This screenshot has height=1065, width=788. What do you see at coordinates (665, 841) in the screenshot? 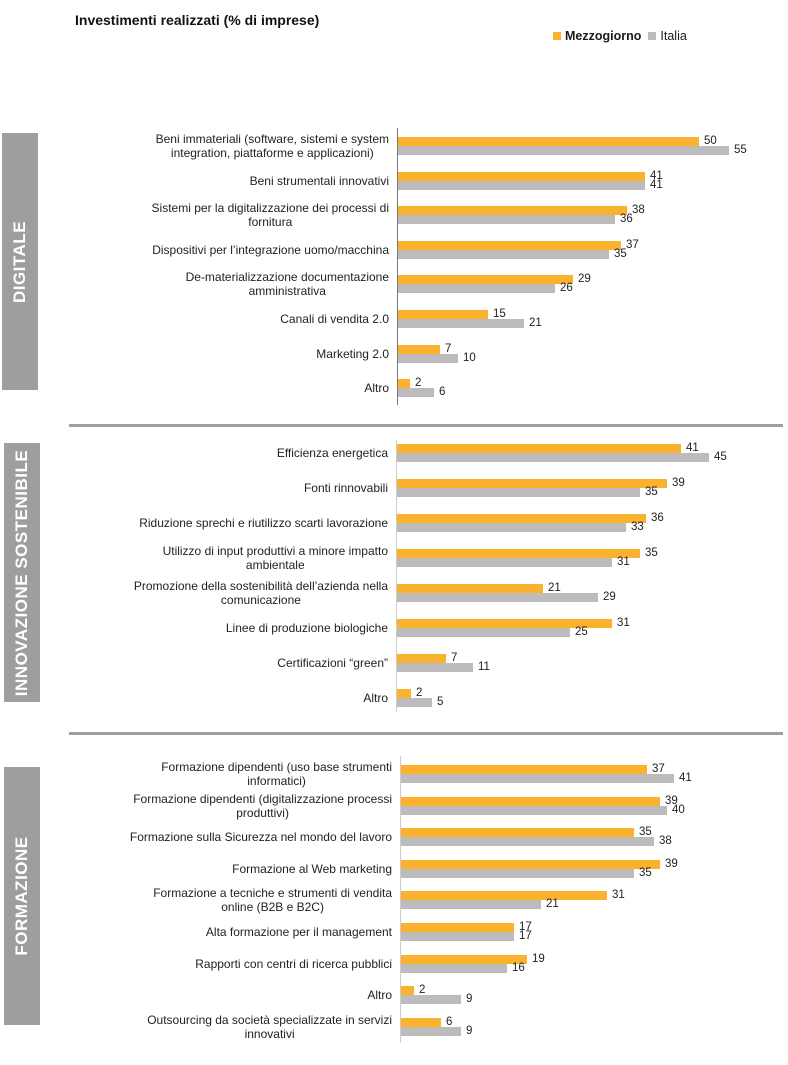
I see `data-label-italia: 38` at bounding box center [665, 841].